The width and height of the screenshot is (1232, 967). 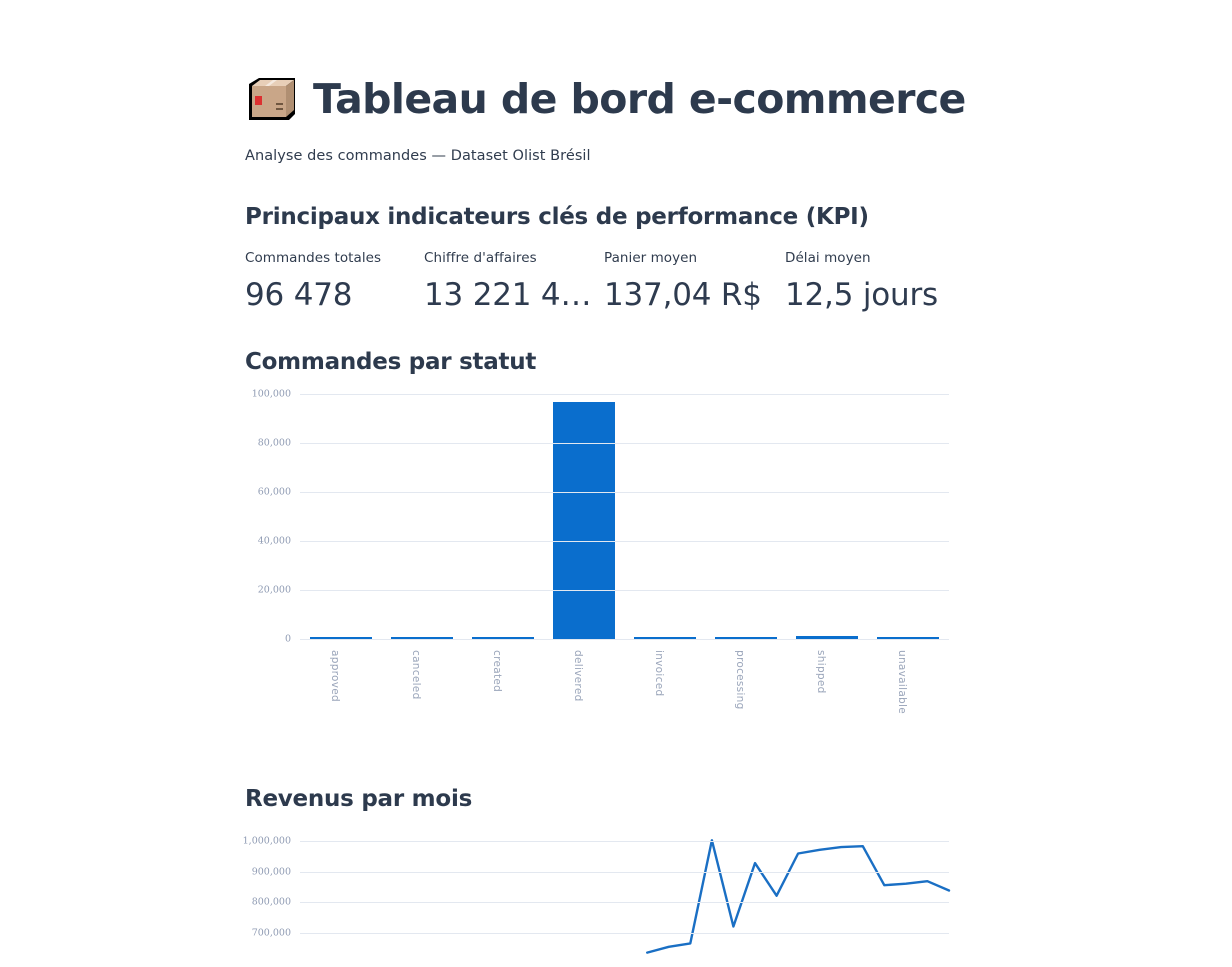 I want to click on y-axis-tick-label: 80,000, so click(x=274, y=443).